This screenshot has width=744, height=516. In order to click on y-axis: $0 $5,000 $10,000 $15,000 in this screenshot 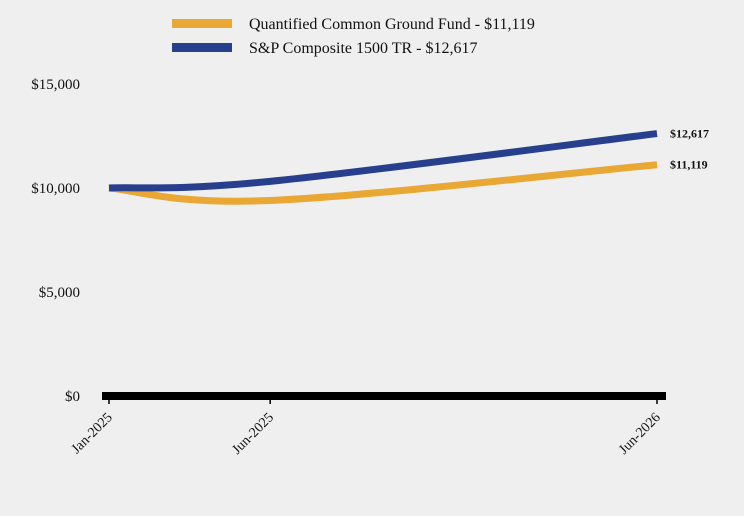, I will do `click(55, 241)`.